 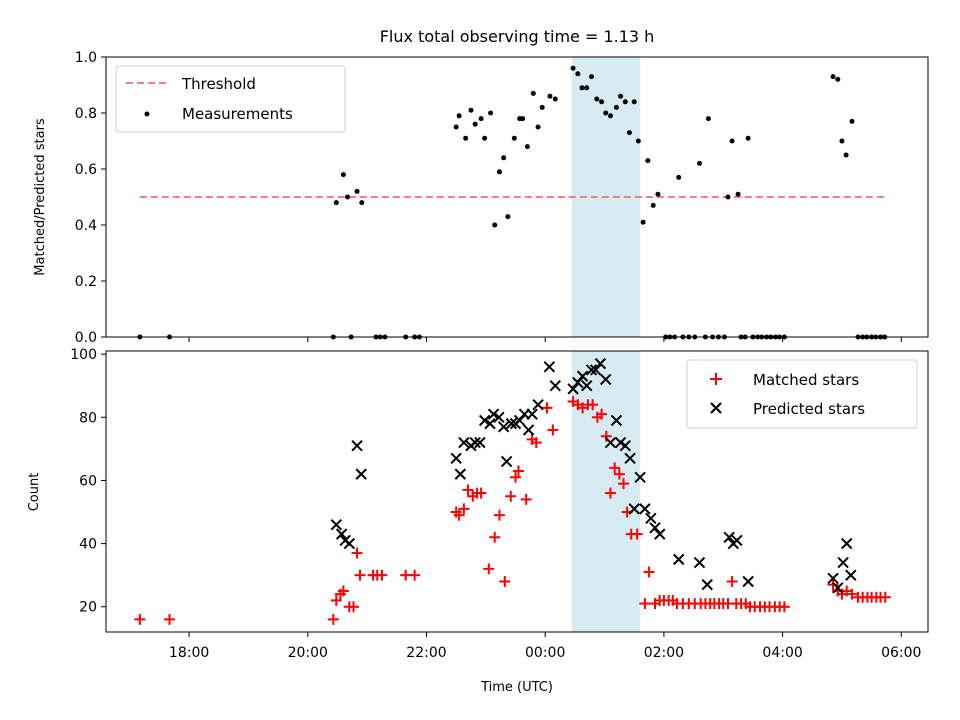 I want to click on bottom-legend-box, so click(x=802, y=394).